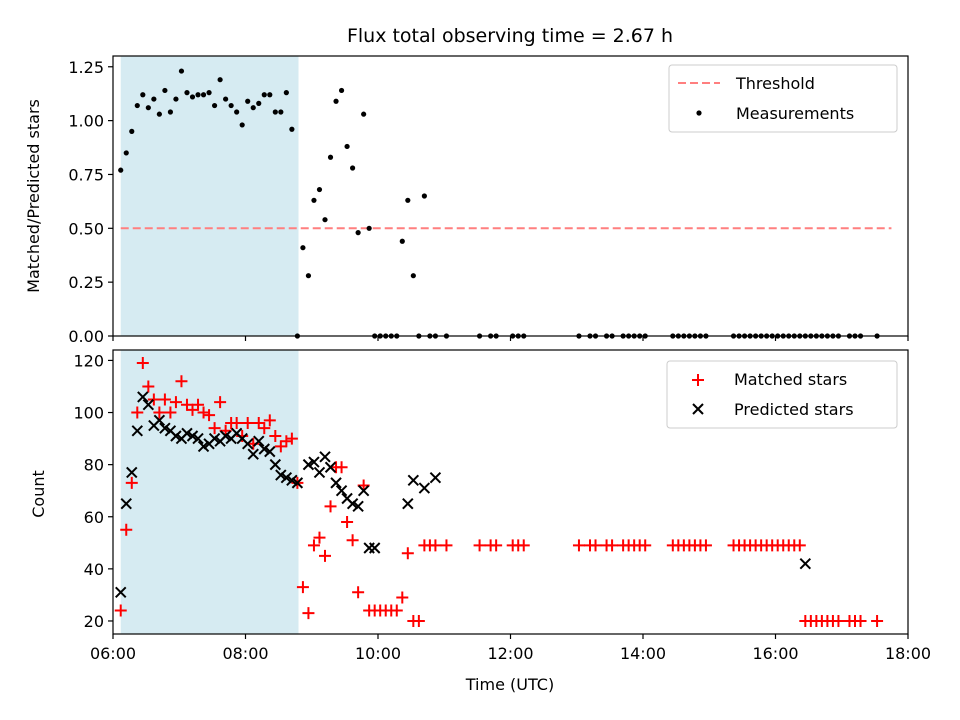 This screenshot has height=720, width=960. What do you see at coordinates (86, 67) in the screenshot?
I see `top-ytick-label: 1.25` at bounding box center [86, 67].